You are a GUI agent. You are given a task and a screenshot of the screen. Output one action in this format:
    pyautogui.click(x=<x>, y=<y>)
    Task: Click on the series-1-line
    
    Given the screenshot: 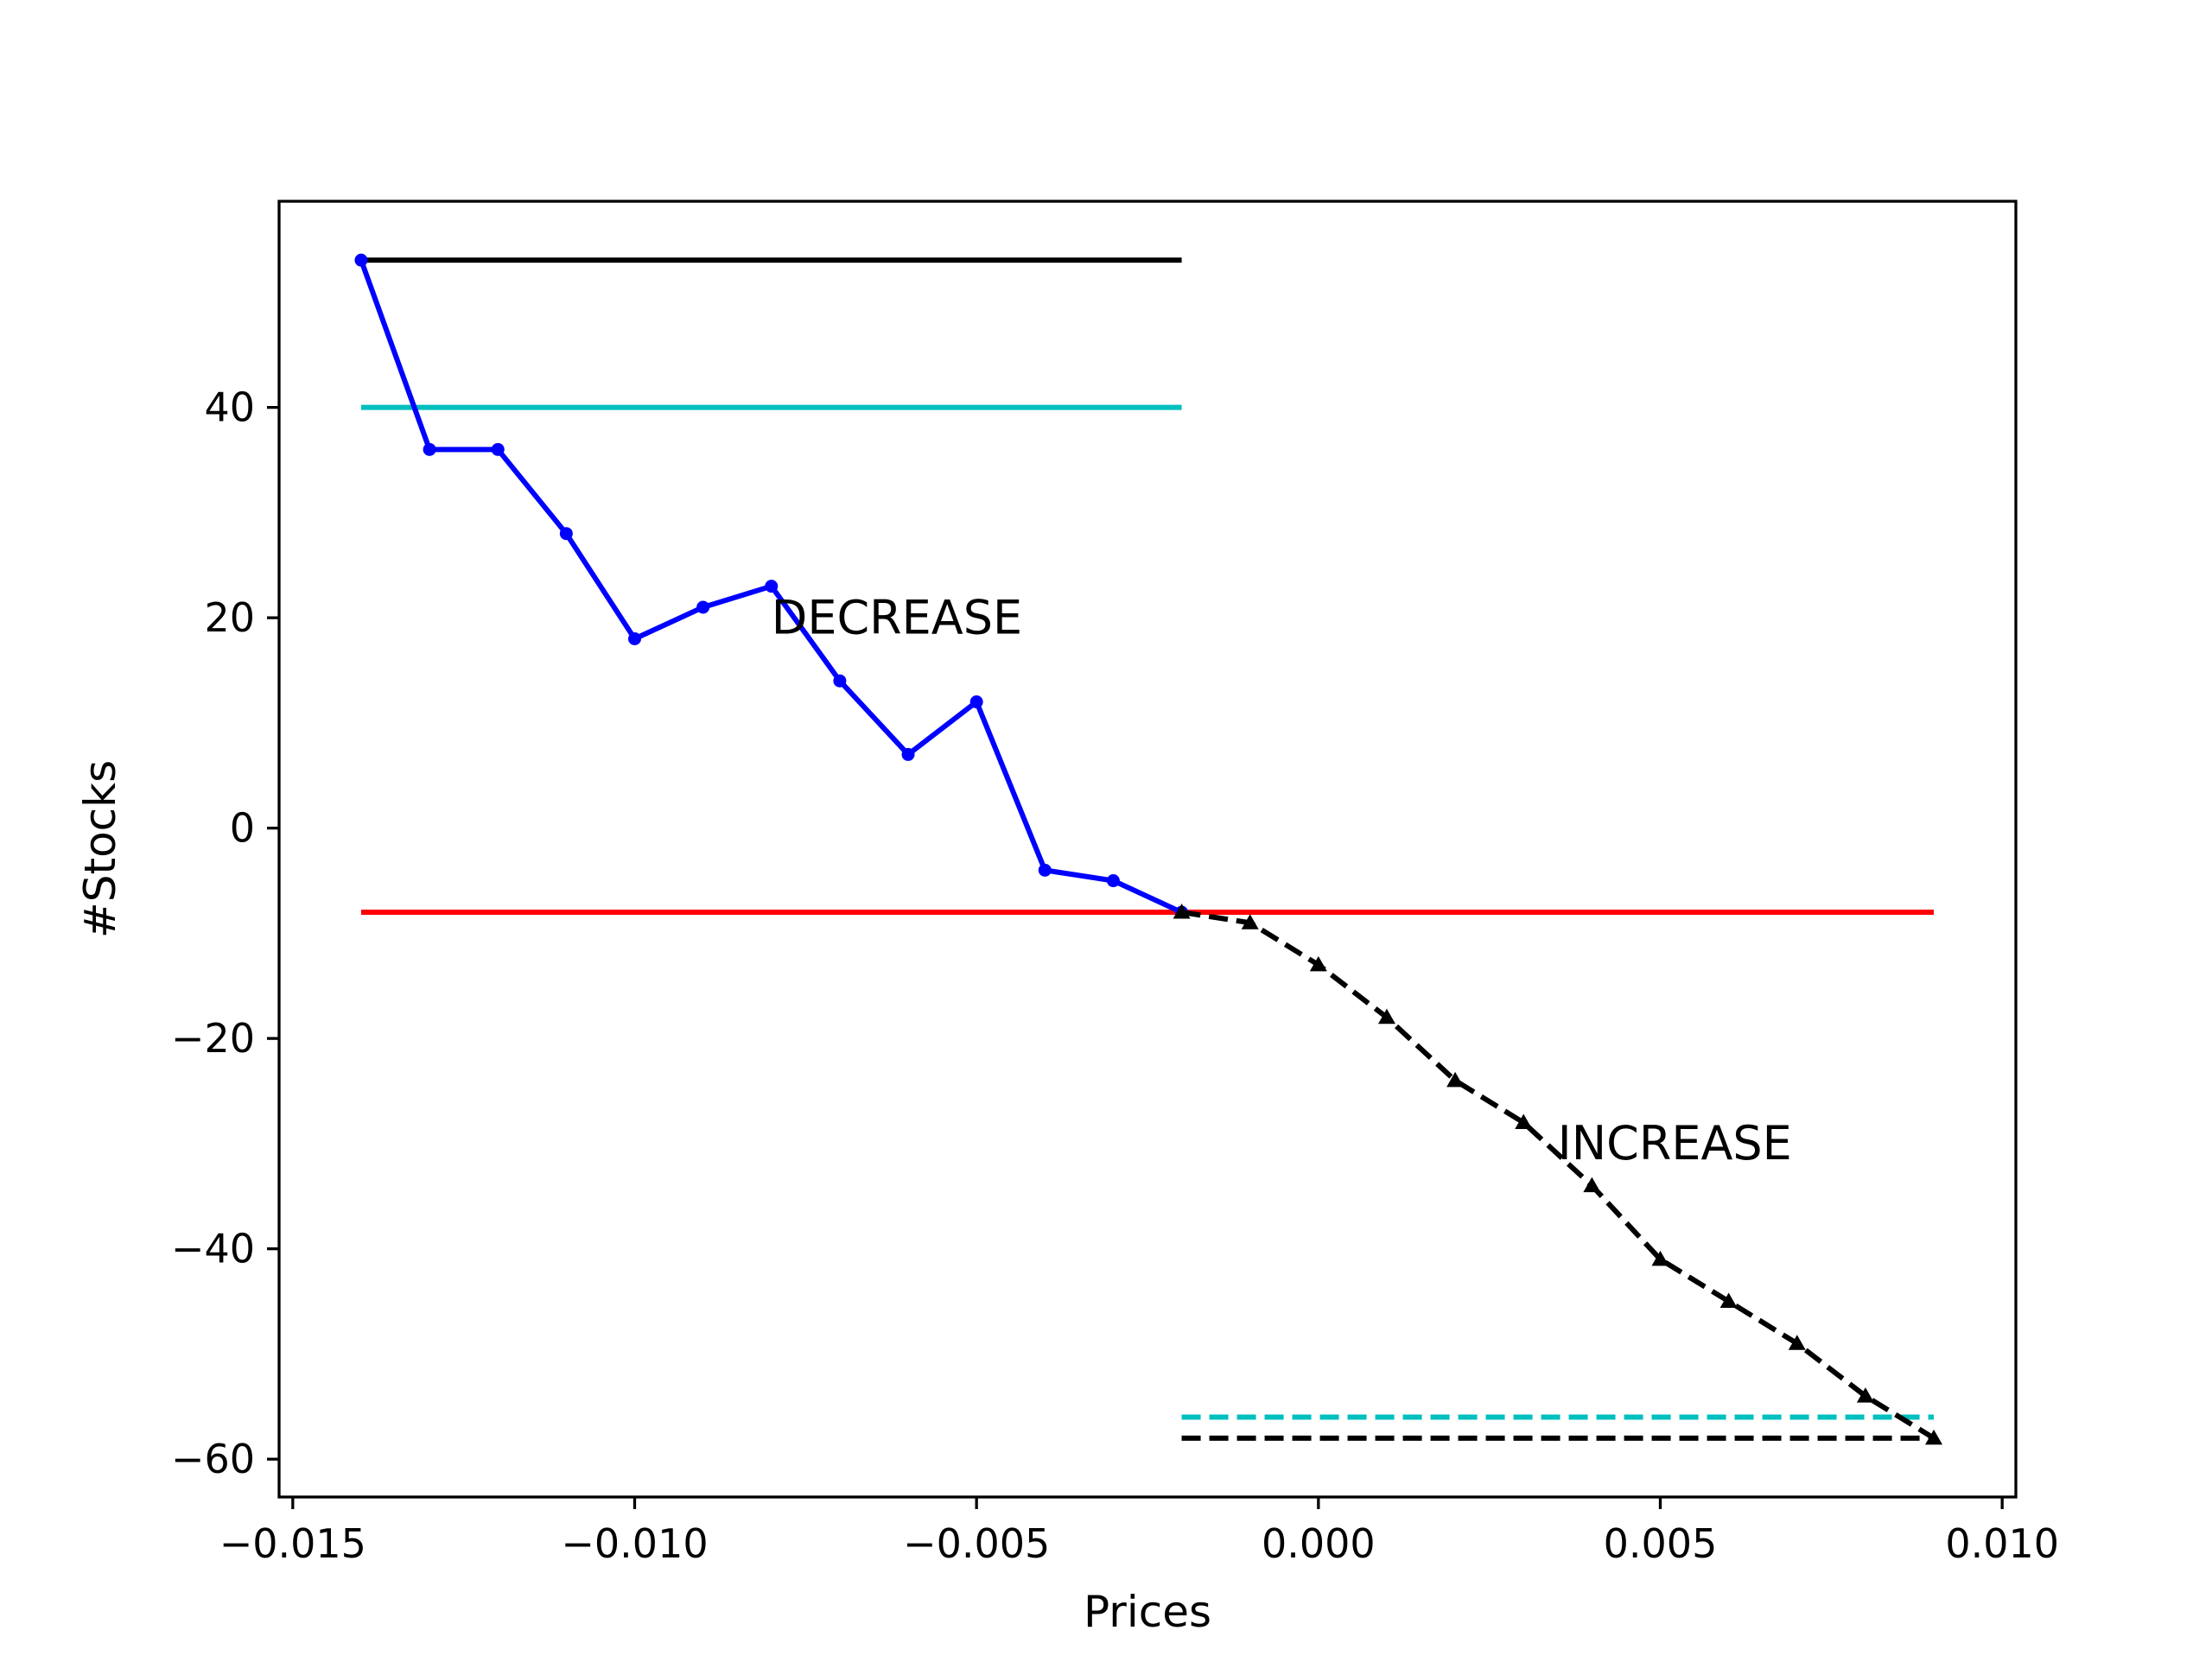 What is the action you would take?
    pyautogui.click(x=1558, y=1175)
    